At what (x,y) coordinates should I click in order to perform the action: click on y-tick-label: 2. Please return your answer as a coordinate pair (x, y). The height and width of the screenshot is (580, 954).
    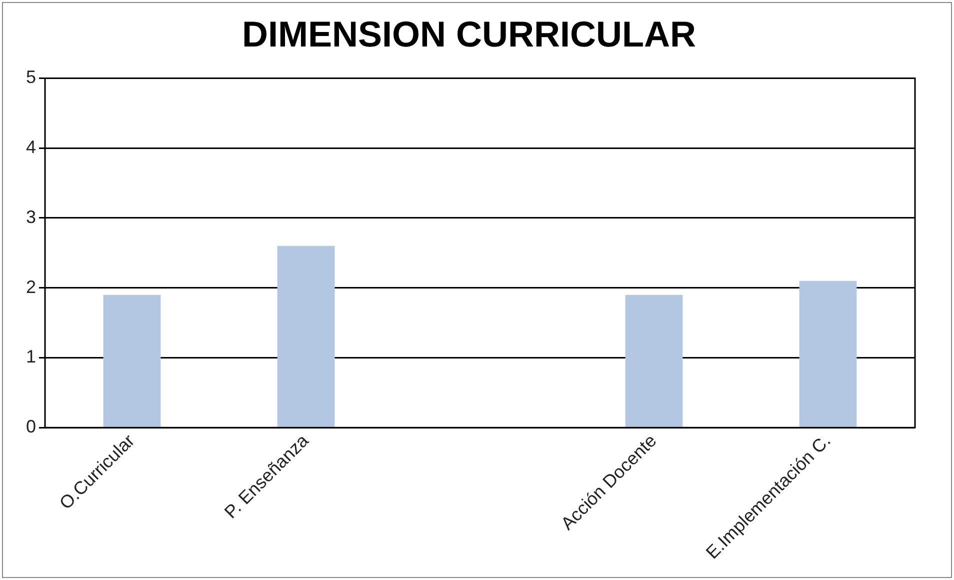
    Looking at the image, I should click on (31, 286).